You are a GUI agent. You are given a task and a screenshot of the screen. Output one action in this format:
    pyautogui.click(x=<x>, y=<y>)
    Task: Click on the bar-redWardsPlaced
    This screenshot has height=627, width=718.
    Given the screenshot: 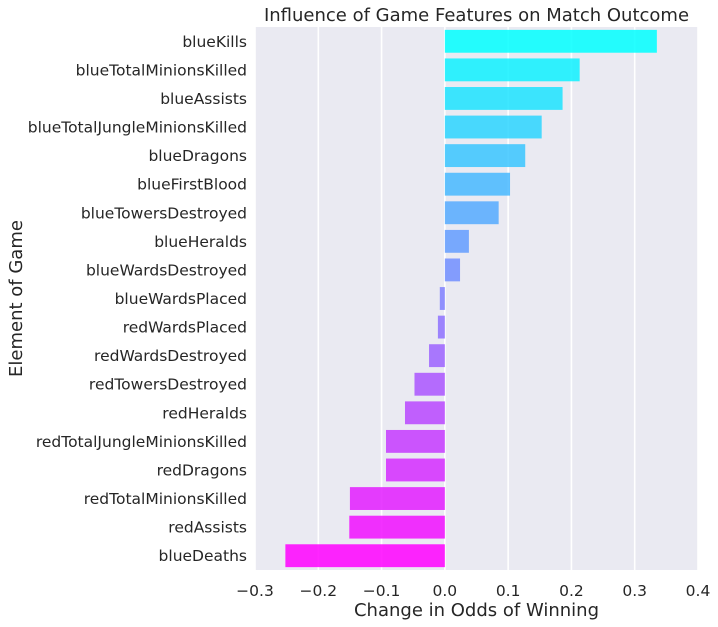 What is the action you would take?
    pyautogui.click(x=441, y=327)
    